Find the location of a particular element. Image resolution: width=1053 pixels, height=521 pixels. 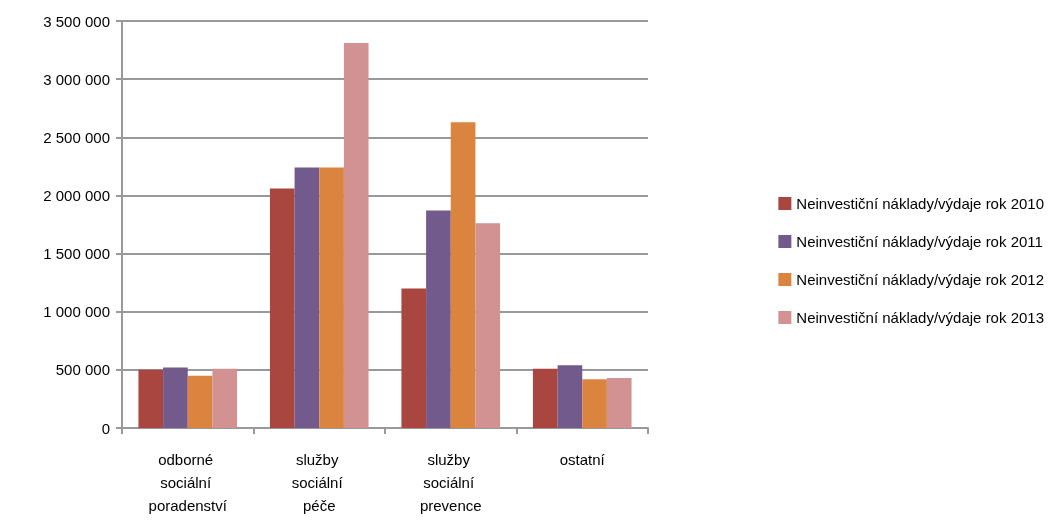

y-tick-label: 1 500 000 is located at coordinates (76, 254).